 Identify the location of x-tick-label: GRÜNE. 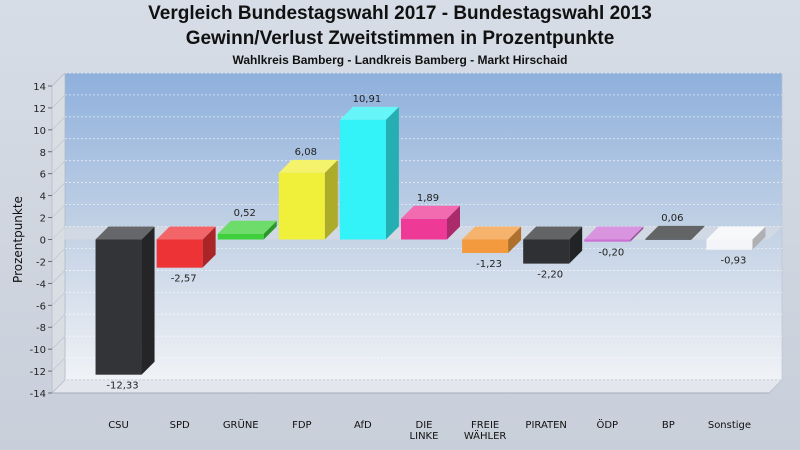
(241, 424).